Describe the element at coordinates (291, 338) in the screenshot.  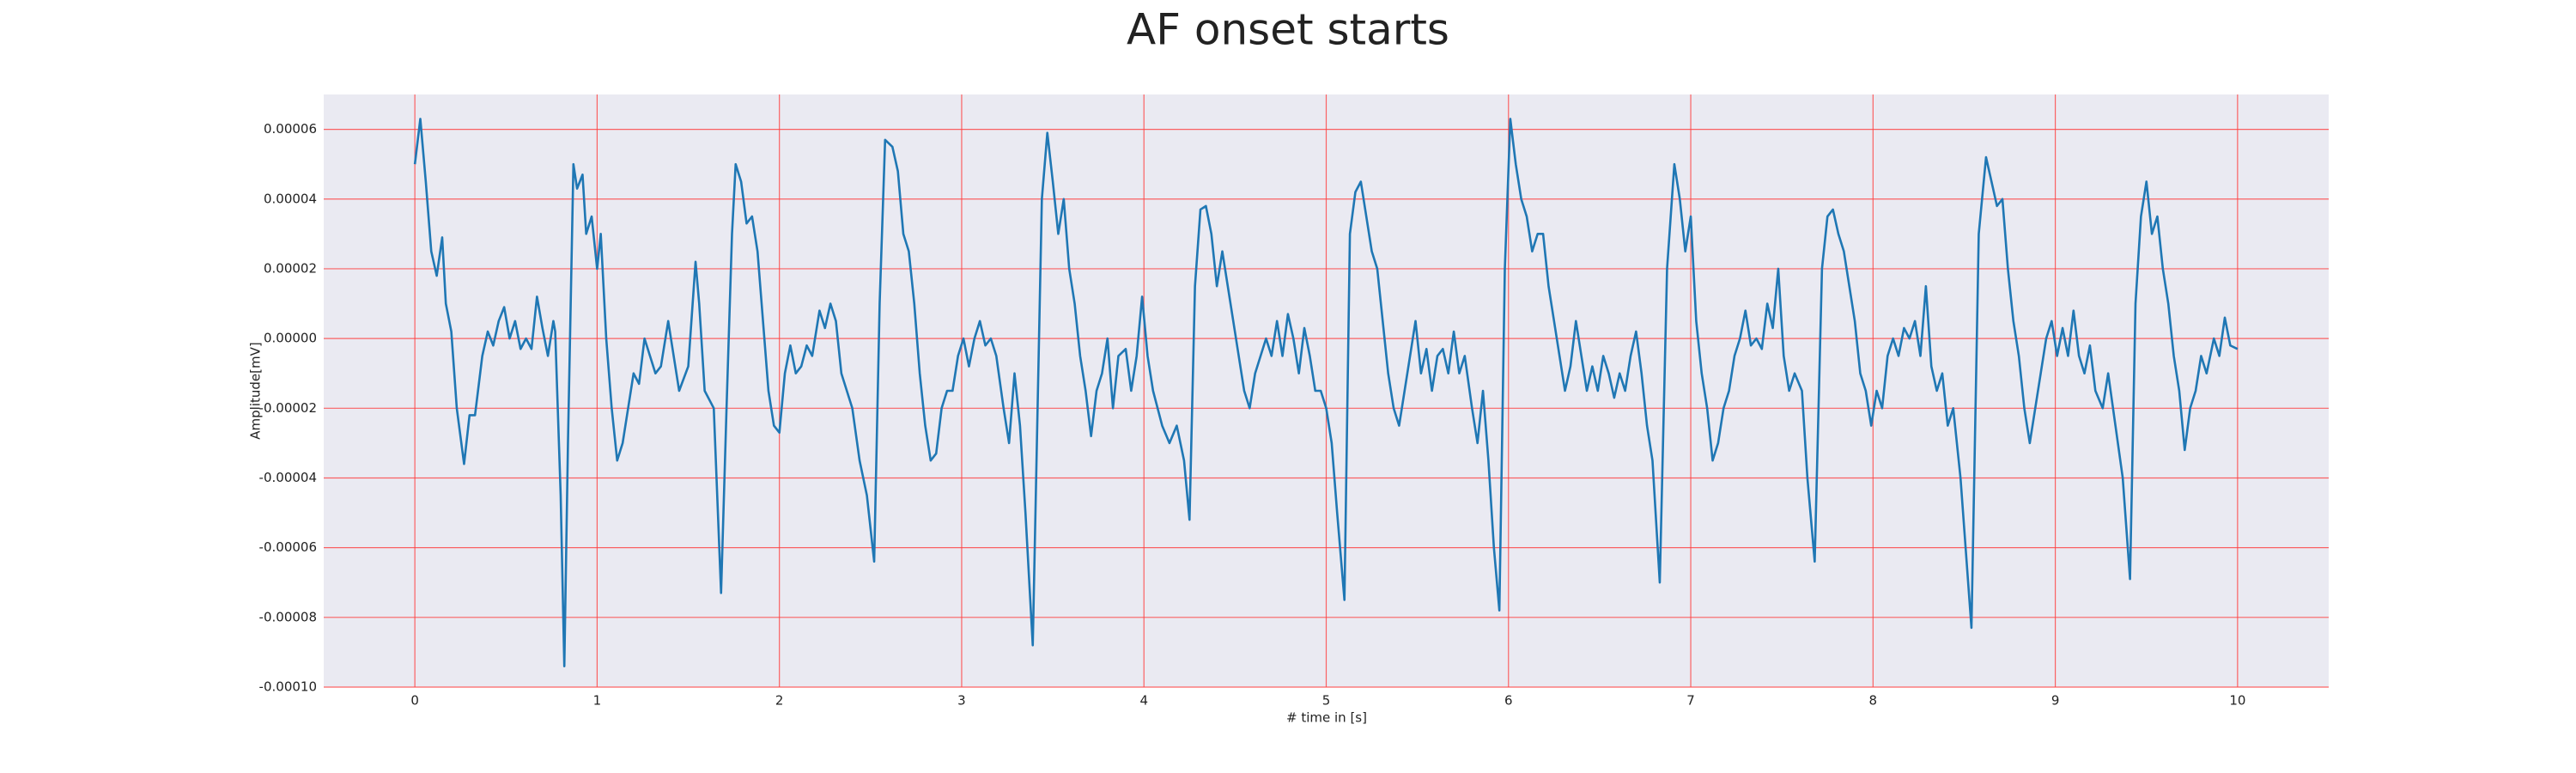
I see `y-tick-label: 0.00000` at that location.